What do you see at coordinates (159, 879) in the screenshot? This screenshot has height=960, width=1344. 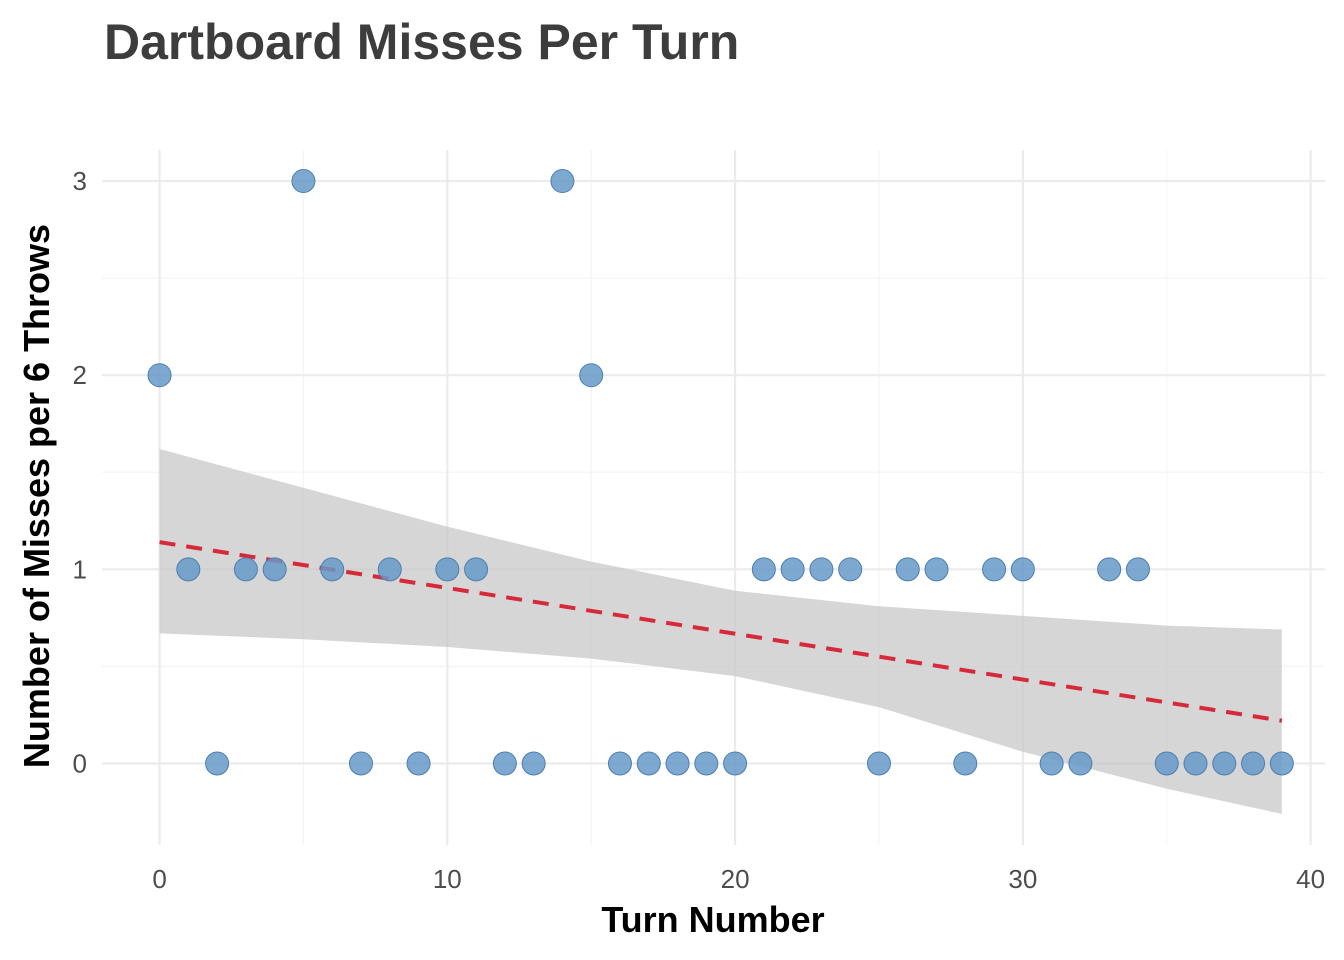 I see `x-tick-label: 0` at bounding box center [159, 879].